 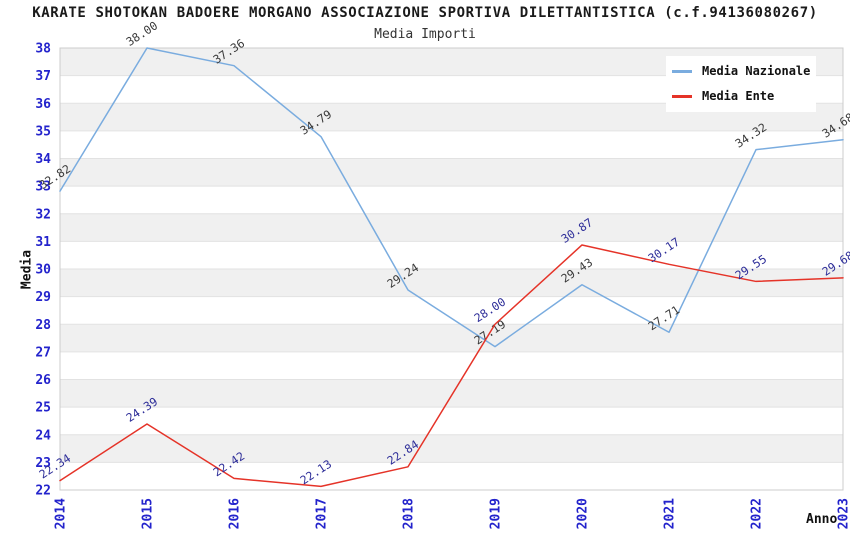 What do you see at coordinates (27, 269) in the screenshot?
I see `y-axis-title: Media` at bounding box center [27, 269].